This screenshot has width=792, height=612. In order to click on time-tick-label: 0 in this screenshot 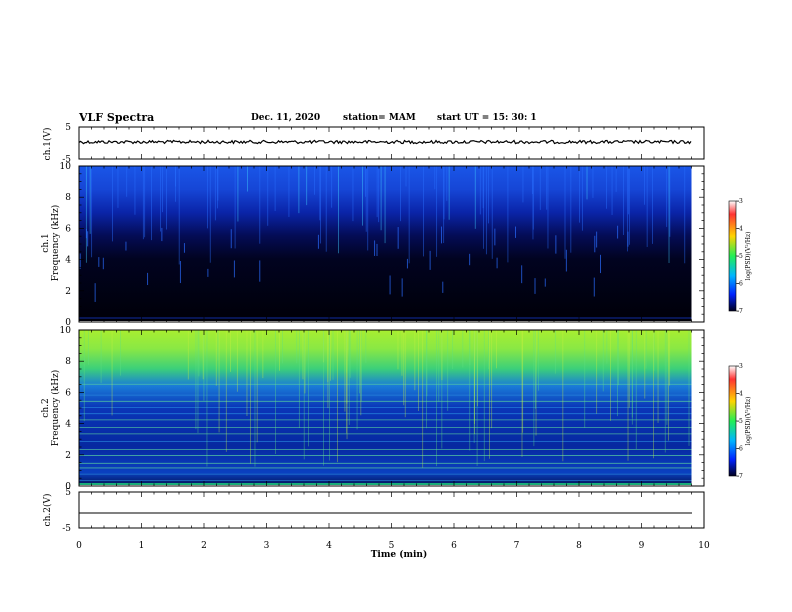, I will do `click(79, 546)`.